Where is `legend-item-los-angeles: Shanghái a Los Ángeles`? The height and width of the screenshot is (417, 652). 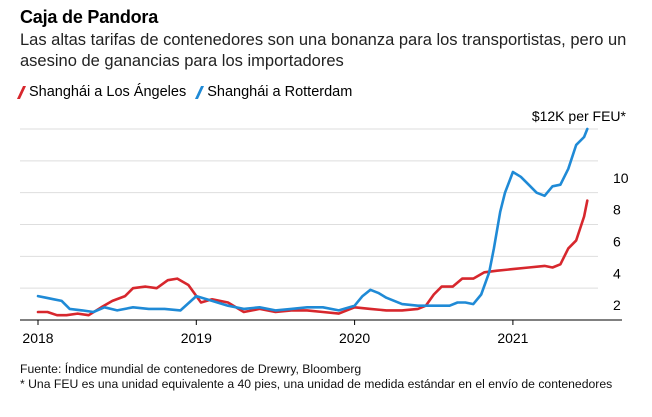
legend-item-los-angeles: Shanghái a Los Ángeles is located at coordinates (101, 92).